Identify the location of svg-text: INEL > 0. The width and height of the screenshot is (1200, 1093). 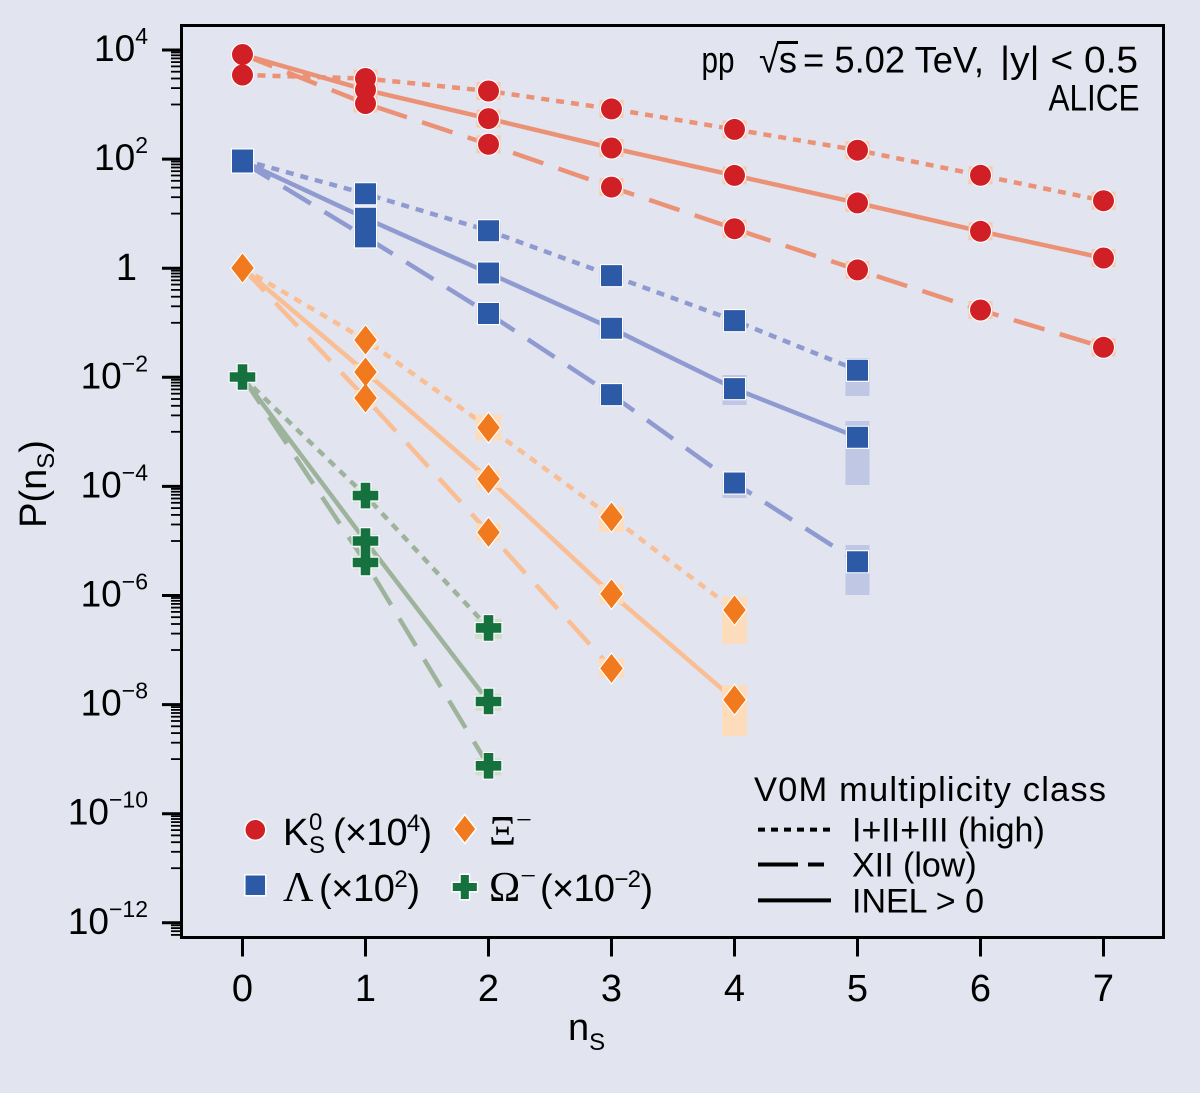
(918, 901).